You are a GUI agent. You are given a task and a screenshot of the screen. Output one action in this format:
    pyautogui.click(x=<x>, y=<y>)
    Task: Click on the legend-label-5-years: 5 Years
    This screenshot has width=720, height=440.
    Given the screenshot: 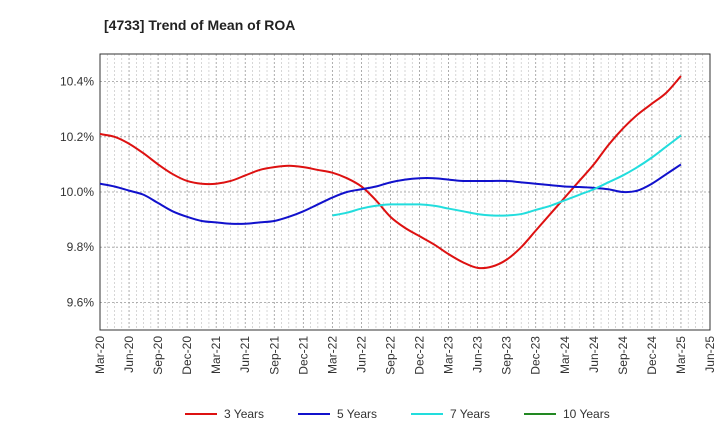 What is the action you would take?
    pyautogui.click(x=357, y=414)
    